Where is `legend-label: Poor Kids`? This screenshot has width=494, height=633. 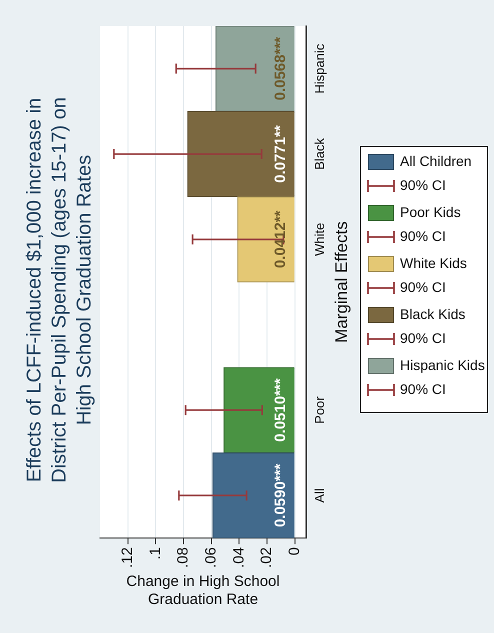 legend-label: Poor Kids is located at coordinates (430, 212).